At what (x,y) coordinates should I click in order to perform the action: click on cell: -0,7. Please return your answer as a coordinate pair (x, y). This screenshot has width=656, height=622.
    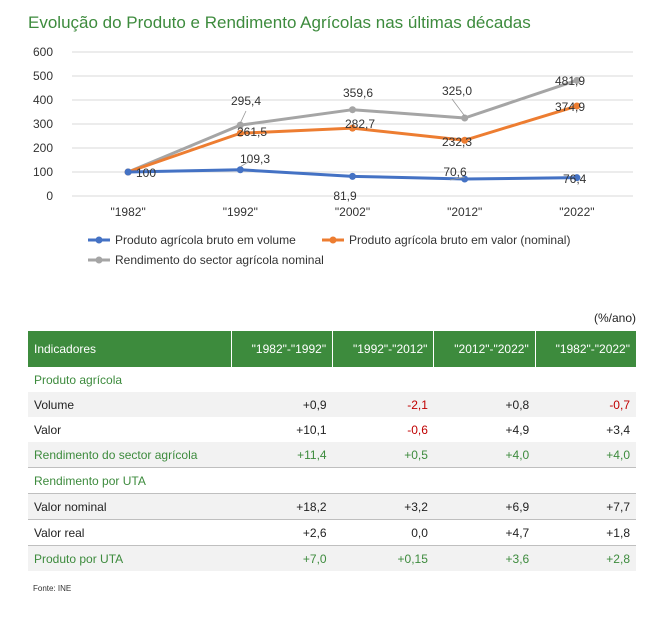
    Looking at the image, I should click on (585, 404).